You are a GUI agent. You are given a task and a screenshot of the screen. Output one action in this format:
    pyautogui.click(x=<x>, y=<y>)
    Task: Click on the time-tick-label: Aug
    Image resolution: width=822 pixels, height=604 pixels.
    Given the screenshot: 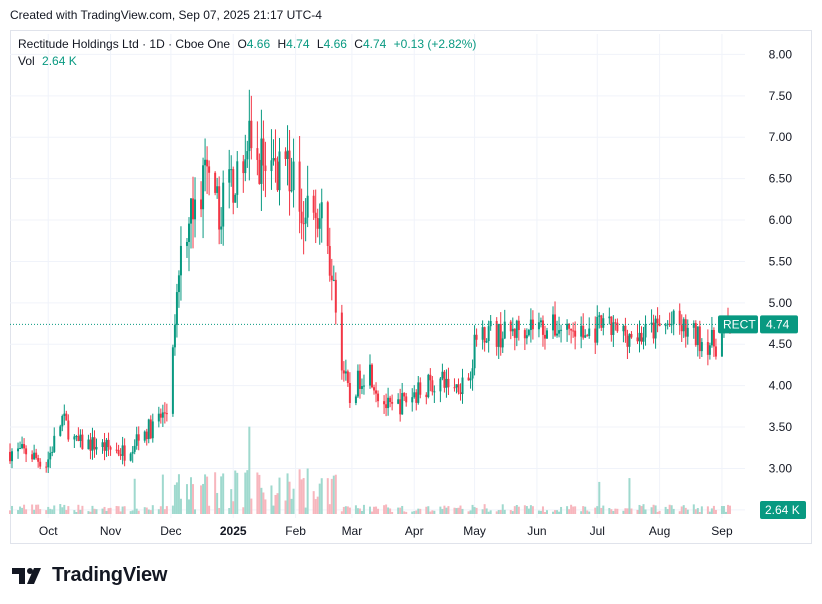 What is the action you would take?
    pyautogui.click(x=659, y=531)
    